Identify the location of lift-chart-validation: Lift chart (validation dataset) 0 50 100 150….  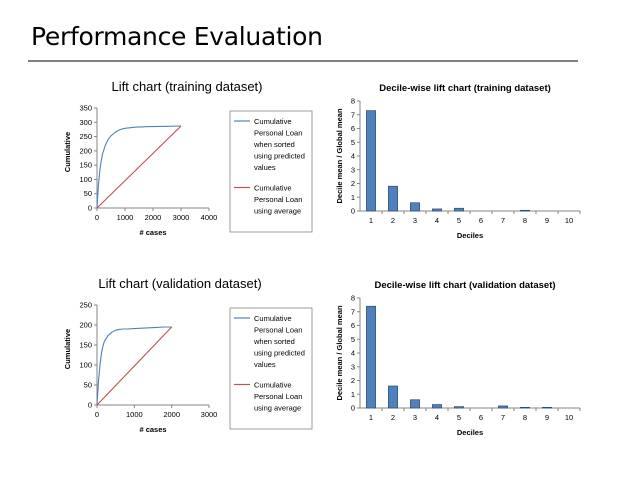
(188, 355).